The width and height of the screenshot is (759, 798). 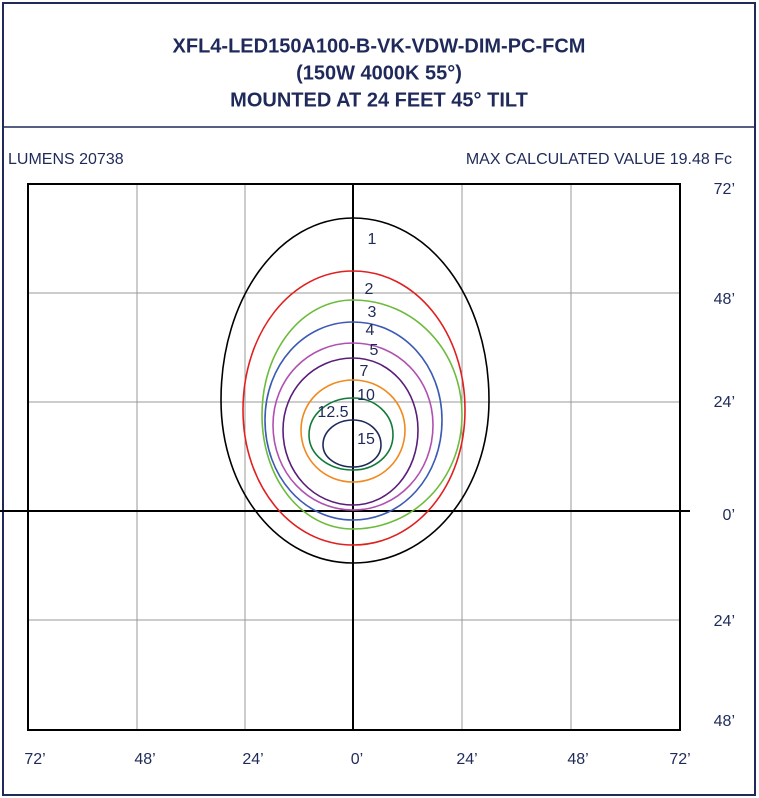 I want to click on contour-label: 15, so click(x=366, y=439).